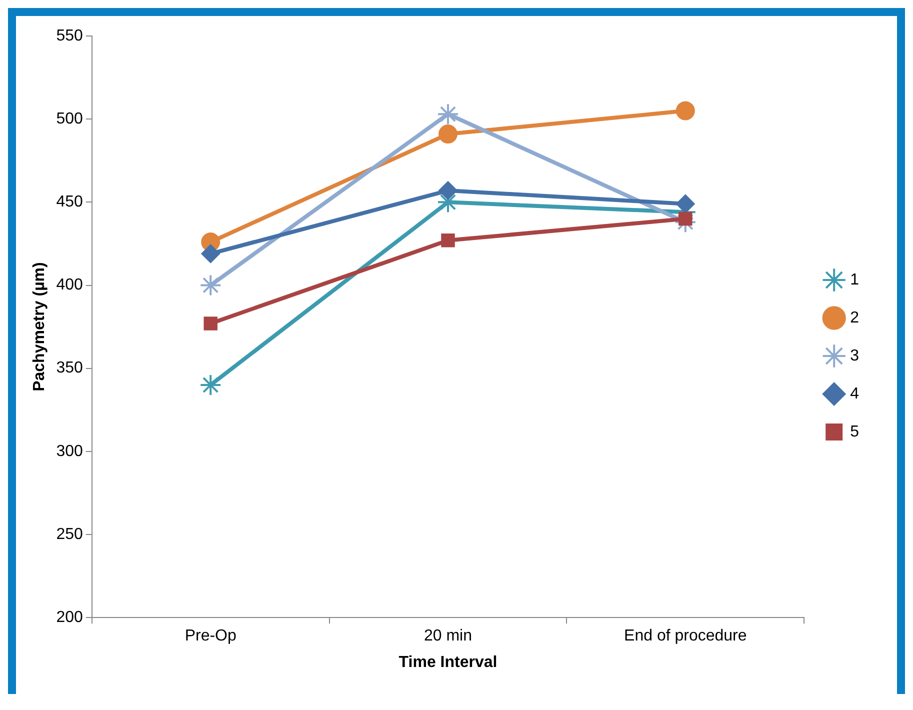 The image size is (913, 710). What do you see at coordinates (855, 431) in the screenshot?
I see `legend-label: 5` at bounding box center [855, 431].